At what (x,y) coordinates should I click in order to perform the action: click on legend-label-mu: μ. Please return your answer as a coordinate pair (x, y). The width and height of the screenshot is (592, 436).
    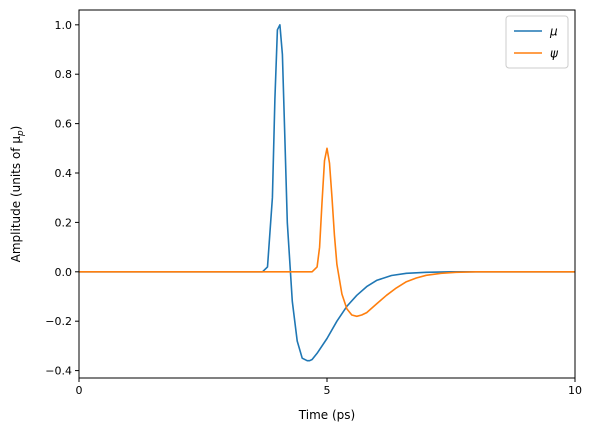
    Looking at the image, I should click on (553, 32).